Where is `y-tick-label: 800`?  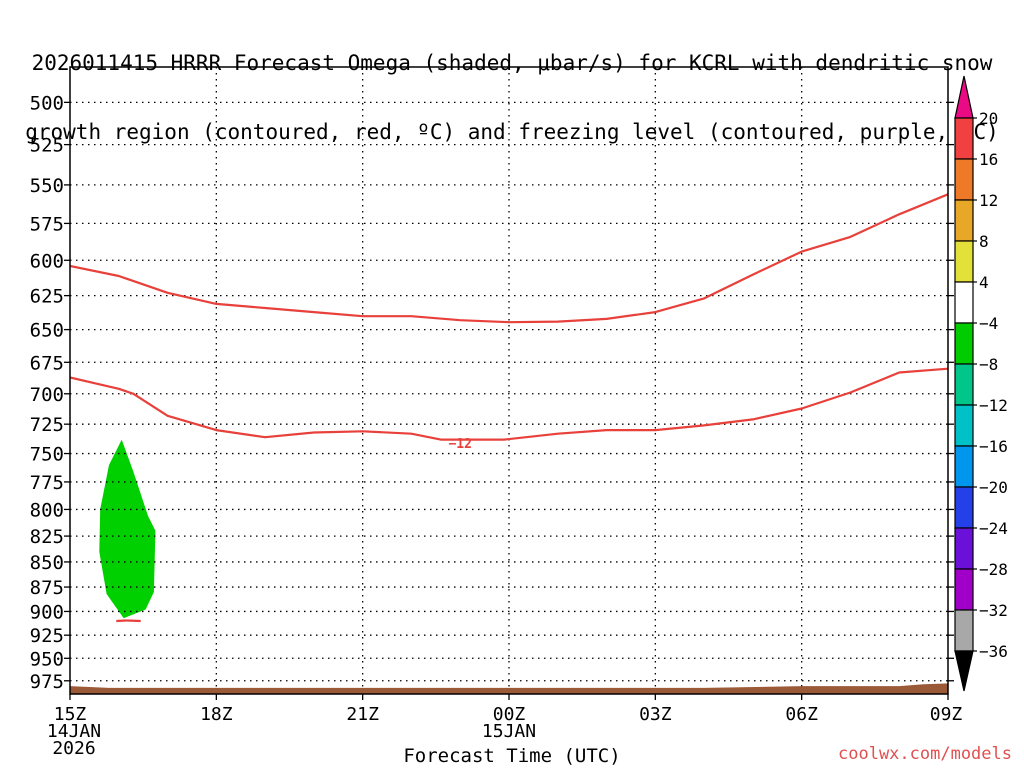
y-tick-label: 800 is located at coordinates (47, 510).